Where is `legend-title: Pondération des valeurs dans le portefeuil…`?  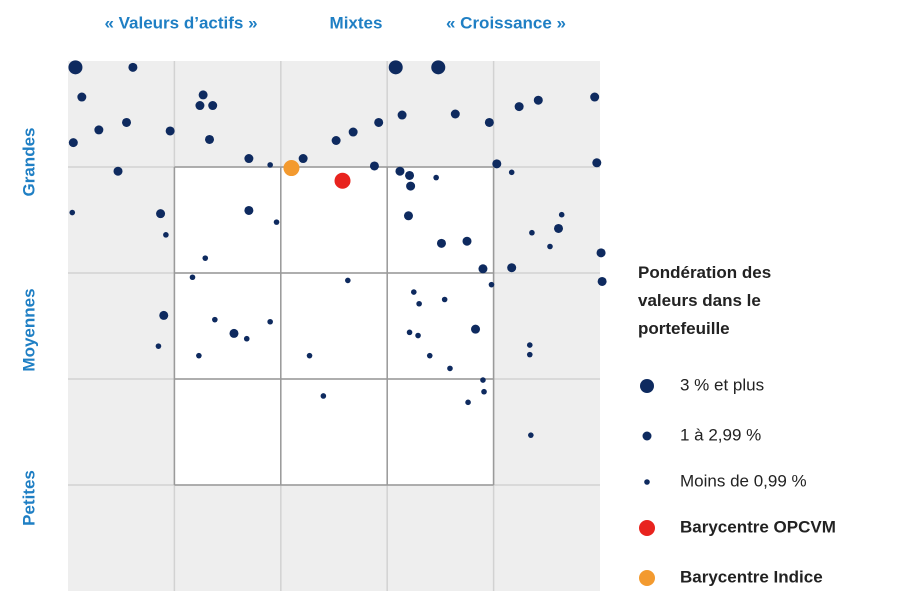
legend-title: Pondération des valeurs dans le portefeuil… is located at coordinates (704, 300).